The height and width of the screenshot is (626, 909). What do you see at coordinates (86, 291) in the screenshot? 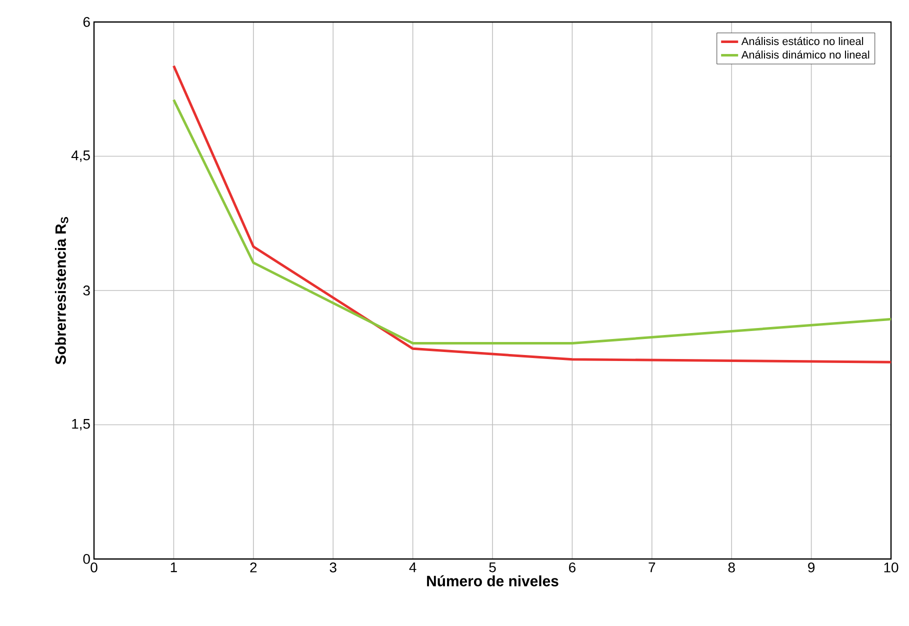
I see `y-tick-label: 3` at bounding box center [86, 291].